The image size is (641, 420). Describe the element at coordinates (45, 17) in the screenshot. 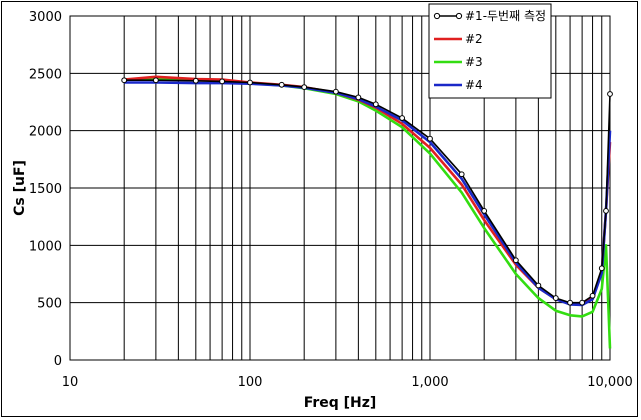

I see `y-tick-label: 3000` at that location.